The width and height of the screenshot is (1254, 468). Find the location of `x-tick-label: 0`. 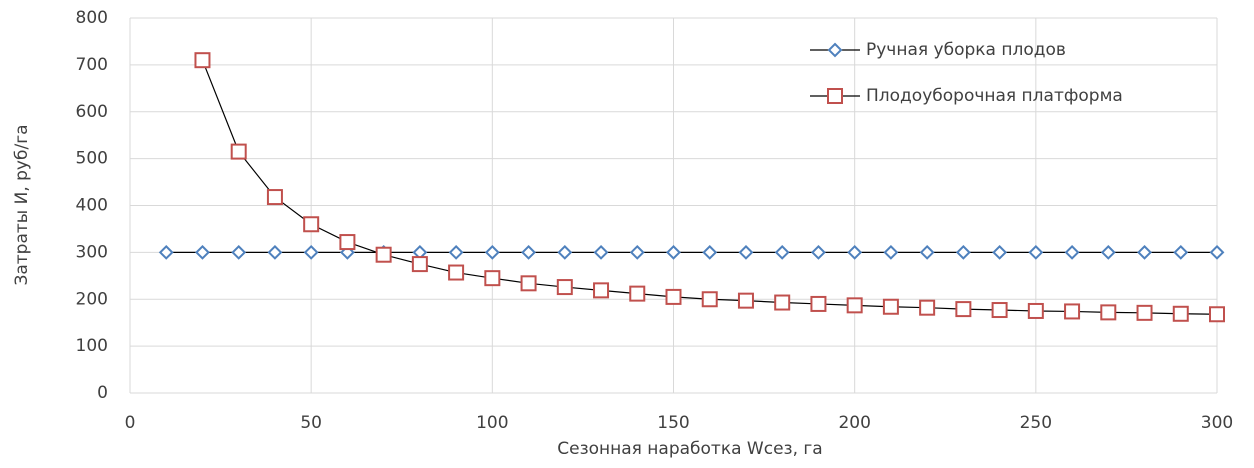

x-tick-label: 0 is located at coordinates (130, 423).